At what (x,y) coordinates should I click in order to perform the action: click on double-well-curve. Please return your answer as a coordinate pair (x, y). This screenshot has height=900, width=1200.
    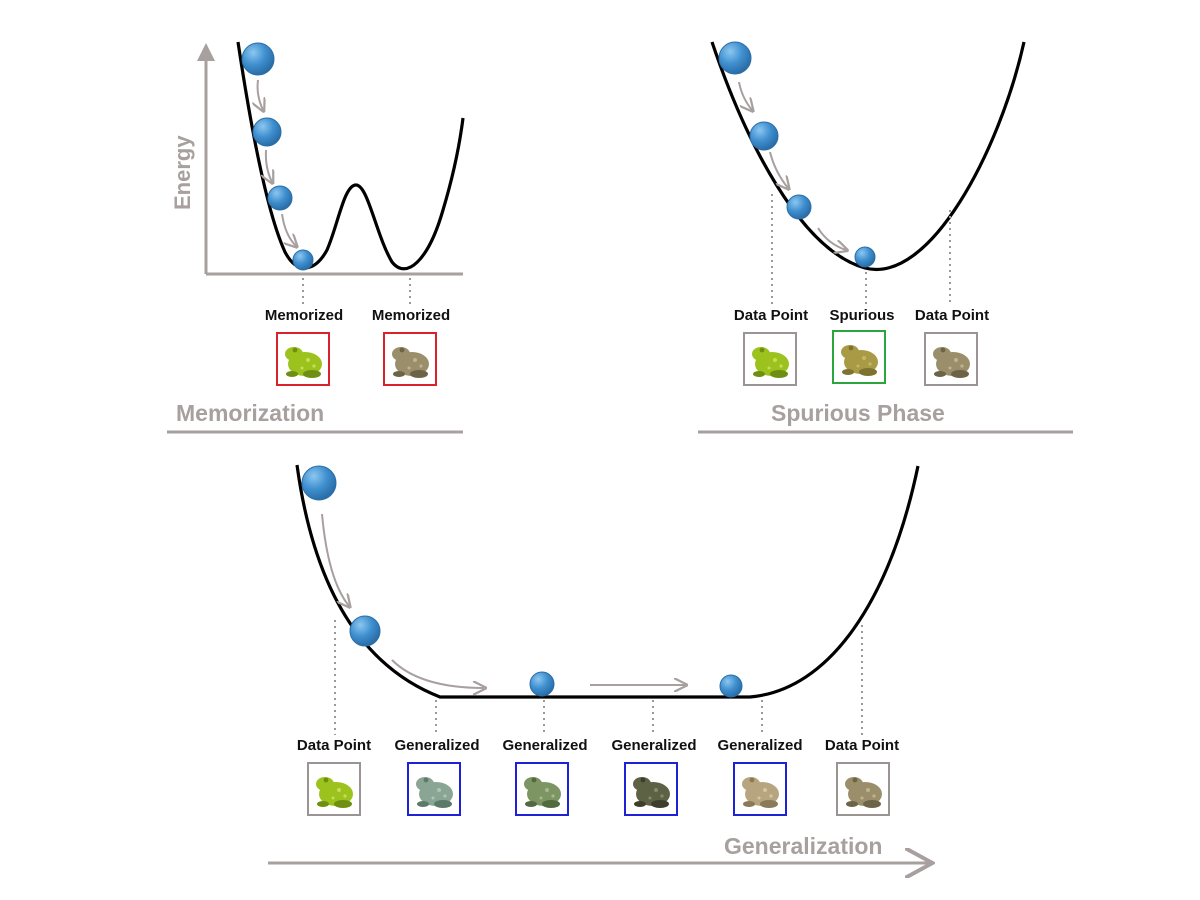
    Looking at the image, I should click on (350, 156).